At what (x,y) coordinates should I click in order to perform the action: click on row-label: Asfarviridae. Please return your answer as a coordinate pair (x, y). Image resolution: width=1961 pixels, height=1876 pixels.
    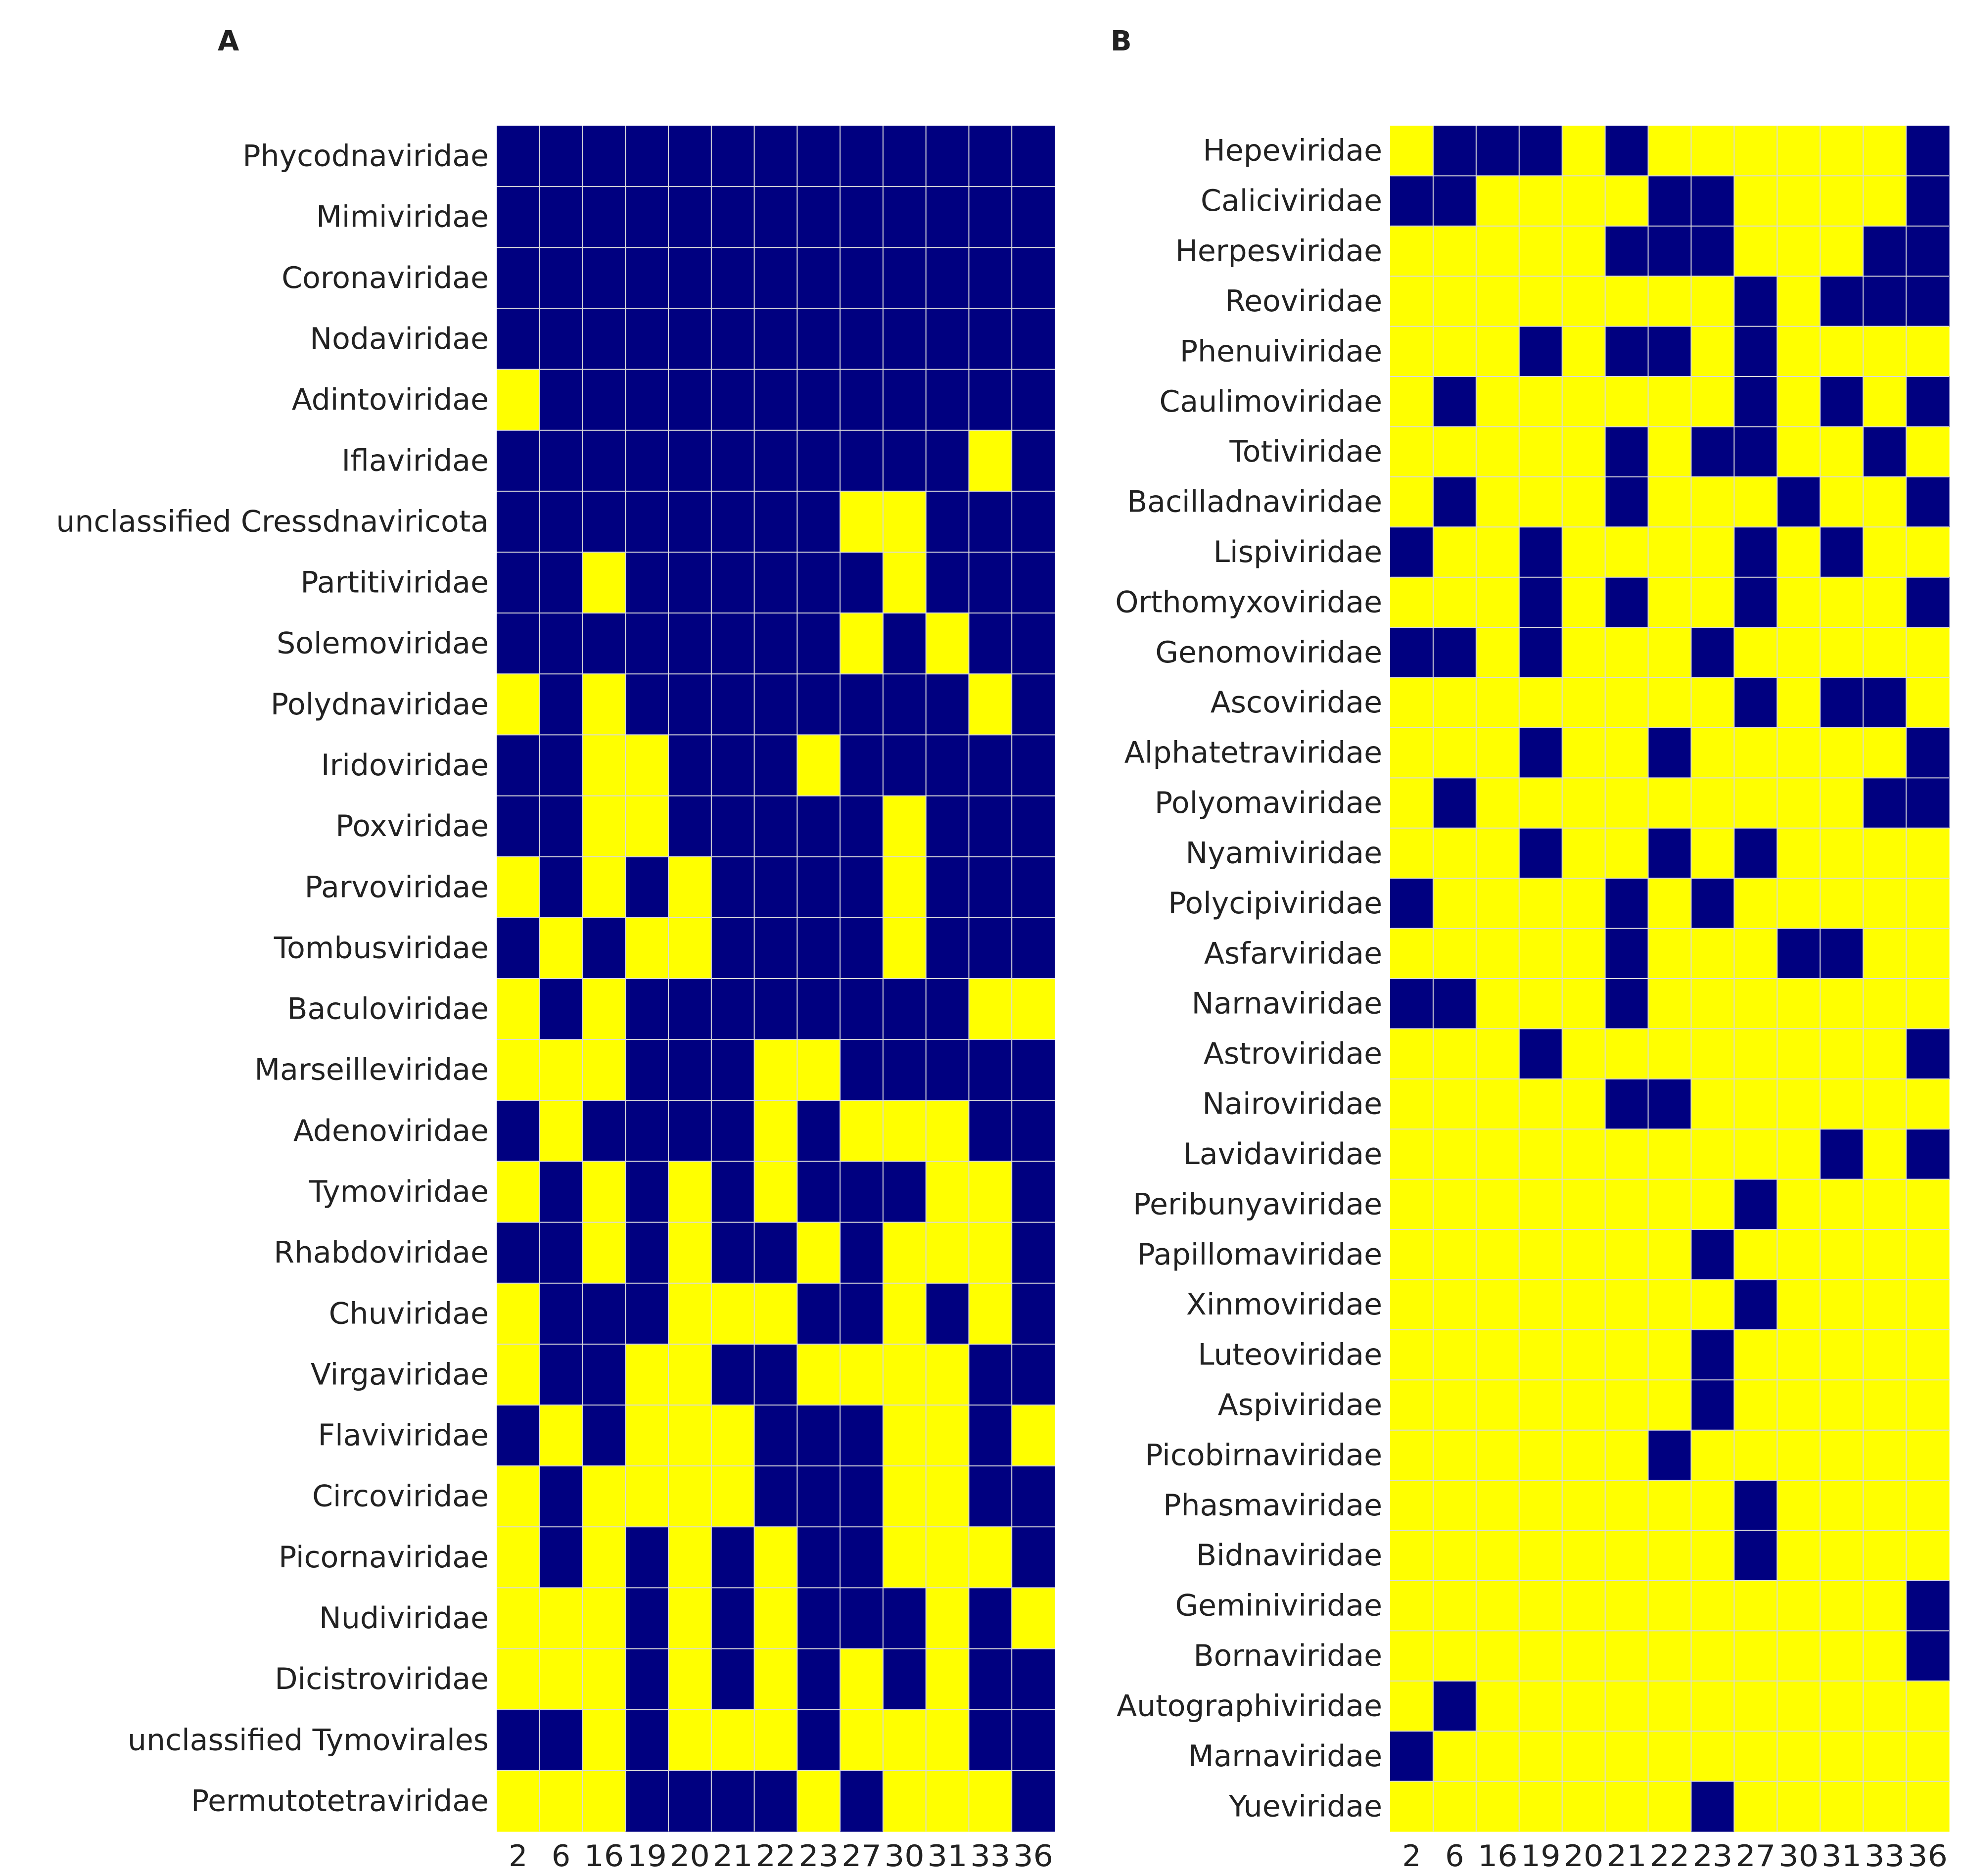
    Looking at the image, I should click on (1293, 953).